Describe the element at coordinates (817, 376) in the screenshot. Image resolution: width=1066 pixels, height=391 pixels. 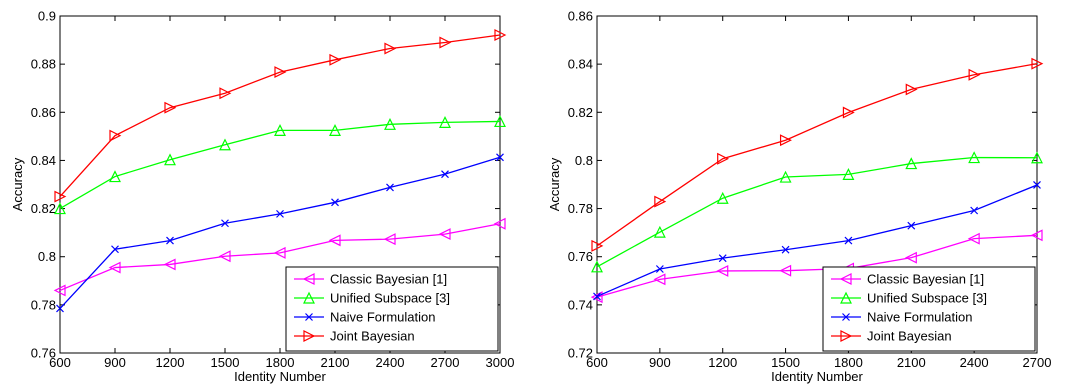
I see `x-axis-label: Identity Number` at that location.